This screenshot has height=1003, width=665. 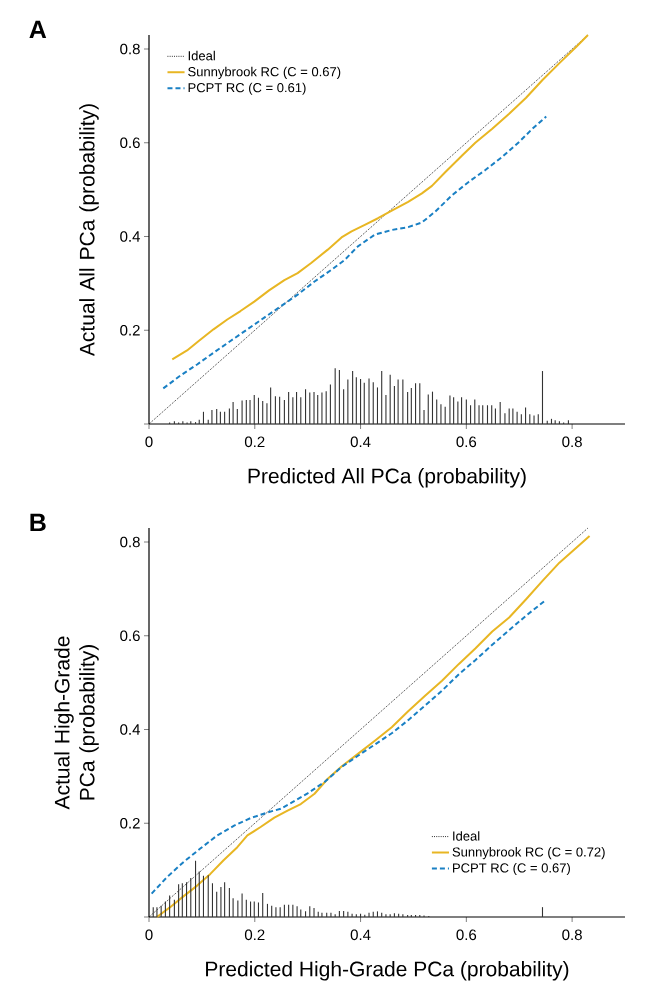 I want to click on legend-label: Sunnybrook RC (C = 0.72), so click(x=528, y=853).